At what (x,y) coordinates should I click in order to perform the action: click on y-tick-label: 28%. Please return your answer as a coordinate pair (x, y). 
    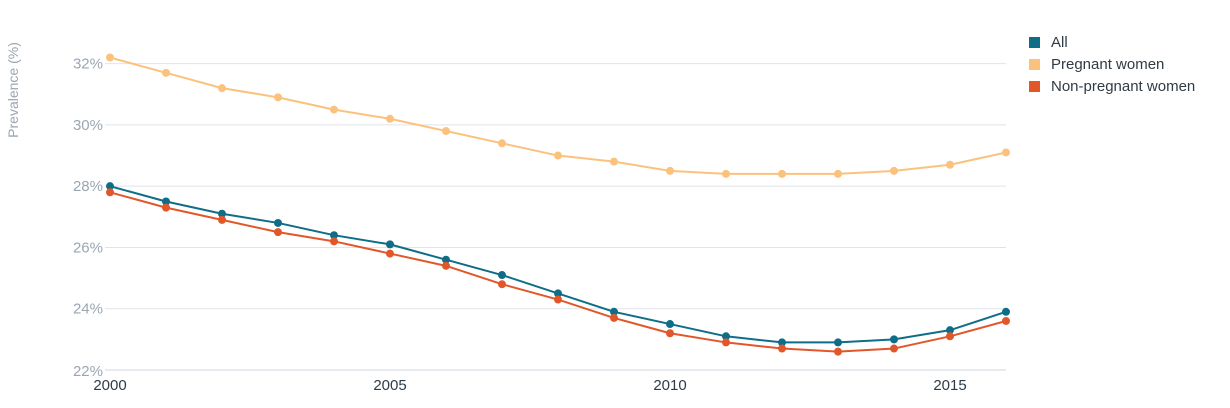
    Looking at the image, I should click on (88, 186).